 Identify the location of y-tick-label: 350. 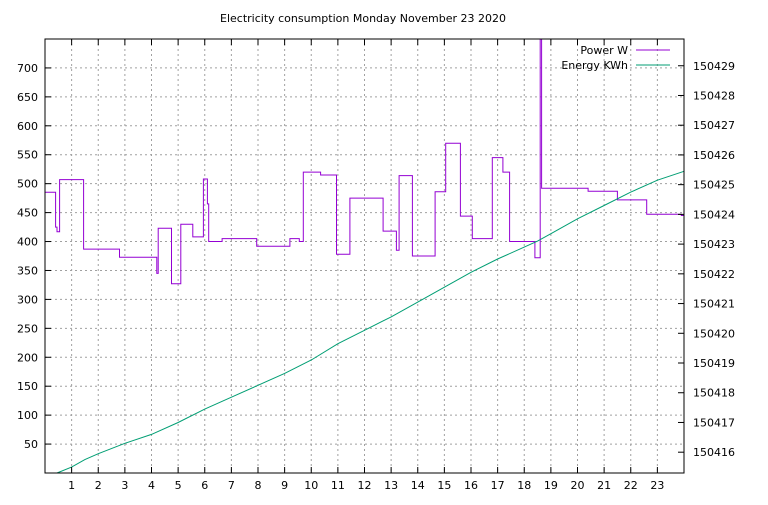
(27, 270).